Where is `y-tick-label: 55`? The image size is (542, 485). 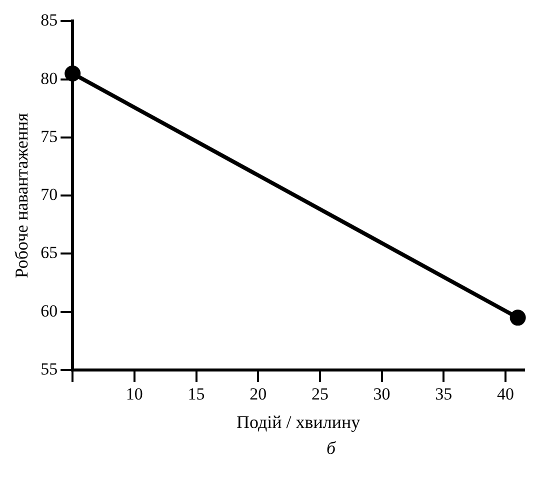 y-tick-label: 55 is located at coordinates (49, 368).